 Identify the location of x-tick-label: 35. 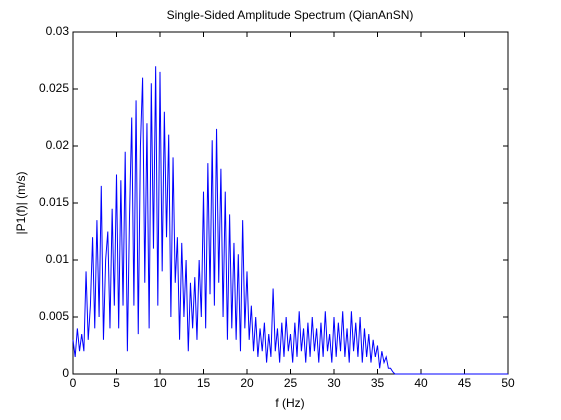
(378, 383).